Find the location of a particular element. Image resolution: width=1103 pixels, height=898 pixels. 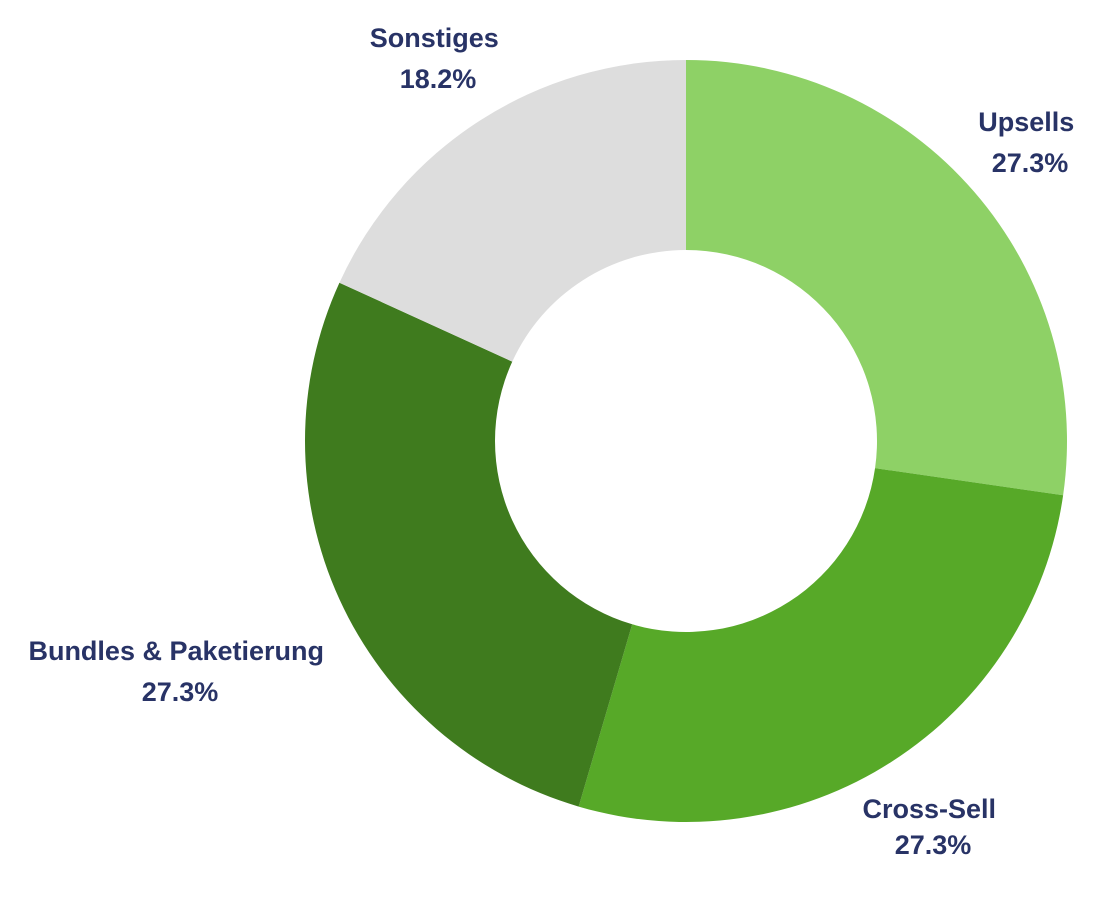

label-bundles-name: Bundles & Paketierung is located at coordinates (176, 651).